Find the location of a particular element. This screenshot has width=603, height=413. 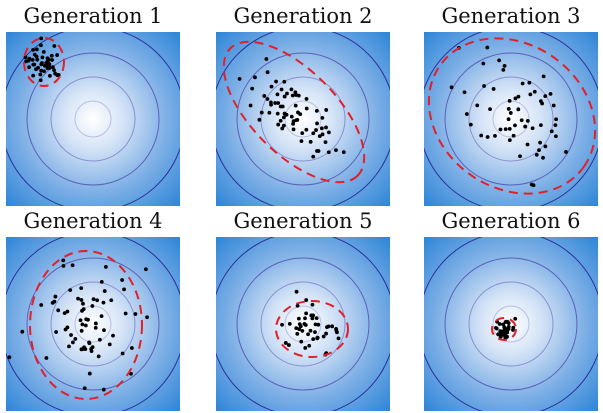

confidence-ellipse is located at coordinates (86, 325).